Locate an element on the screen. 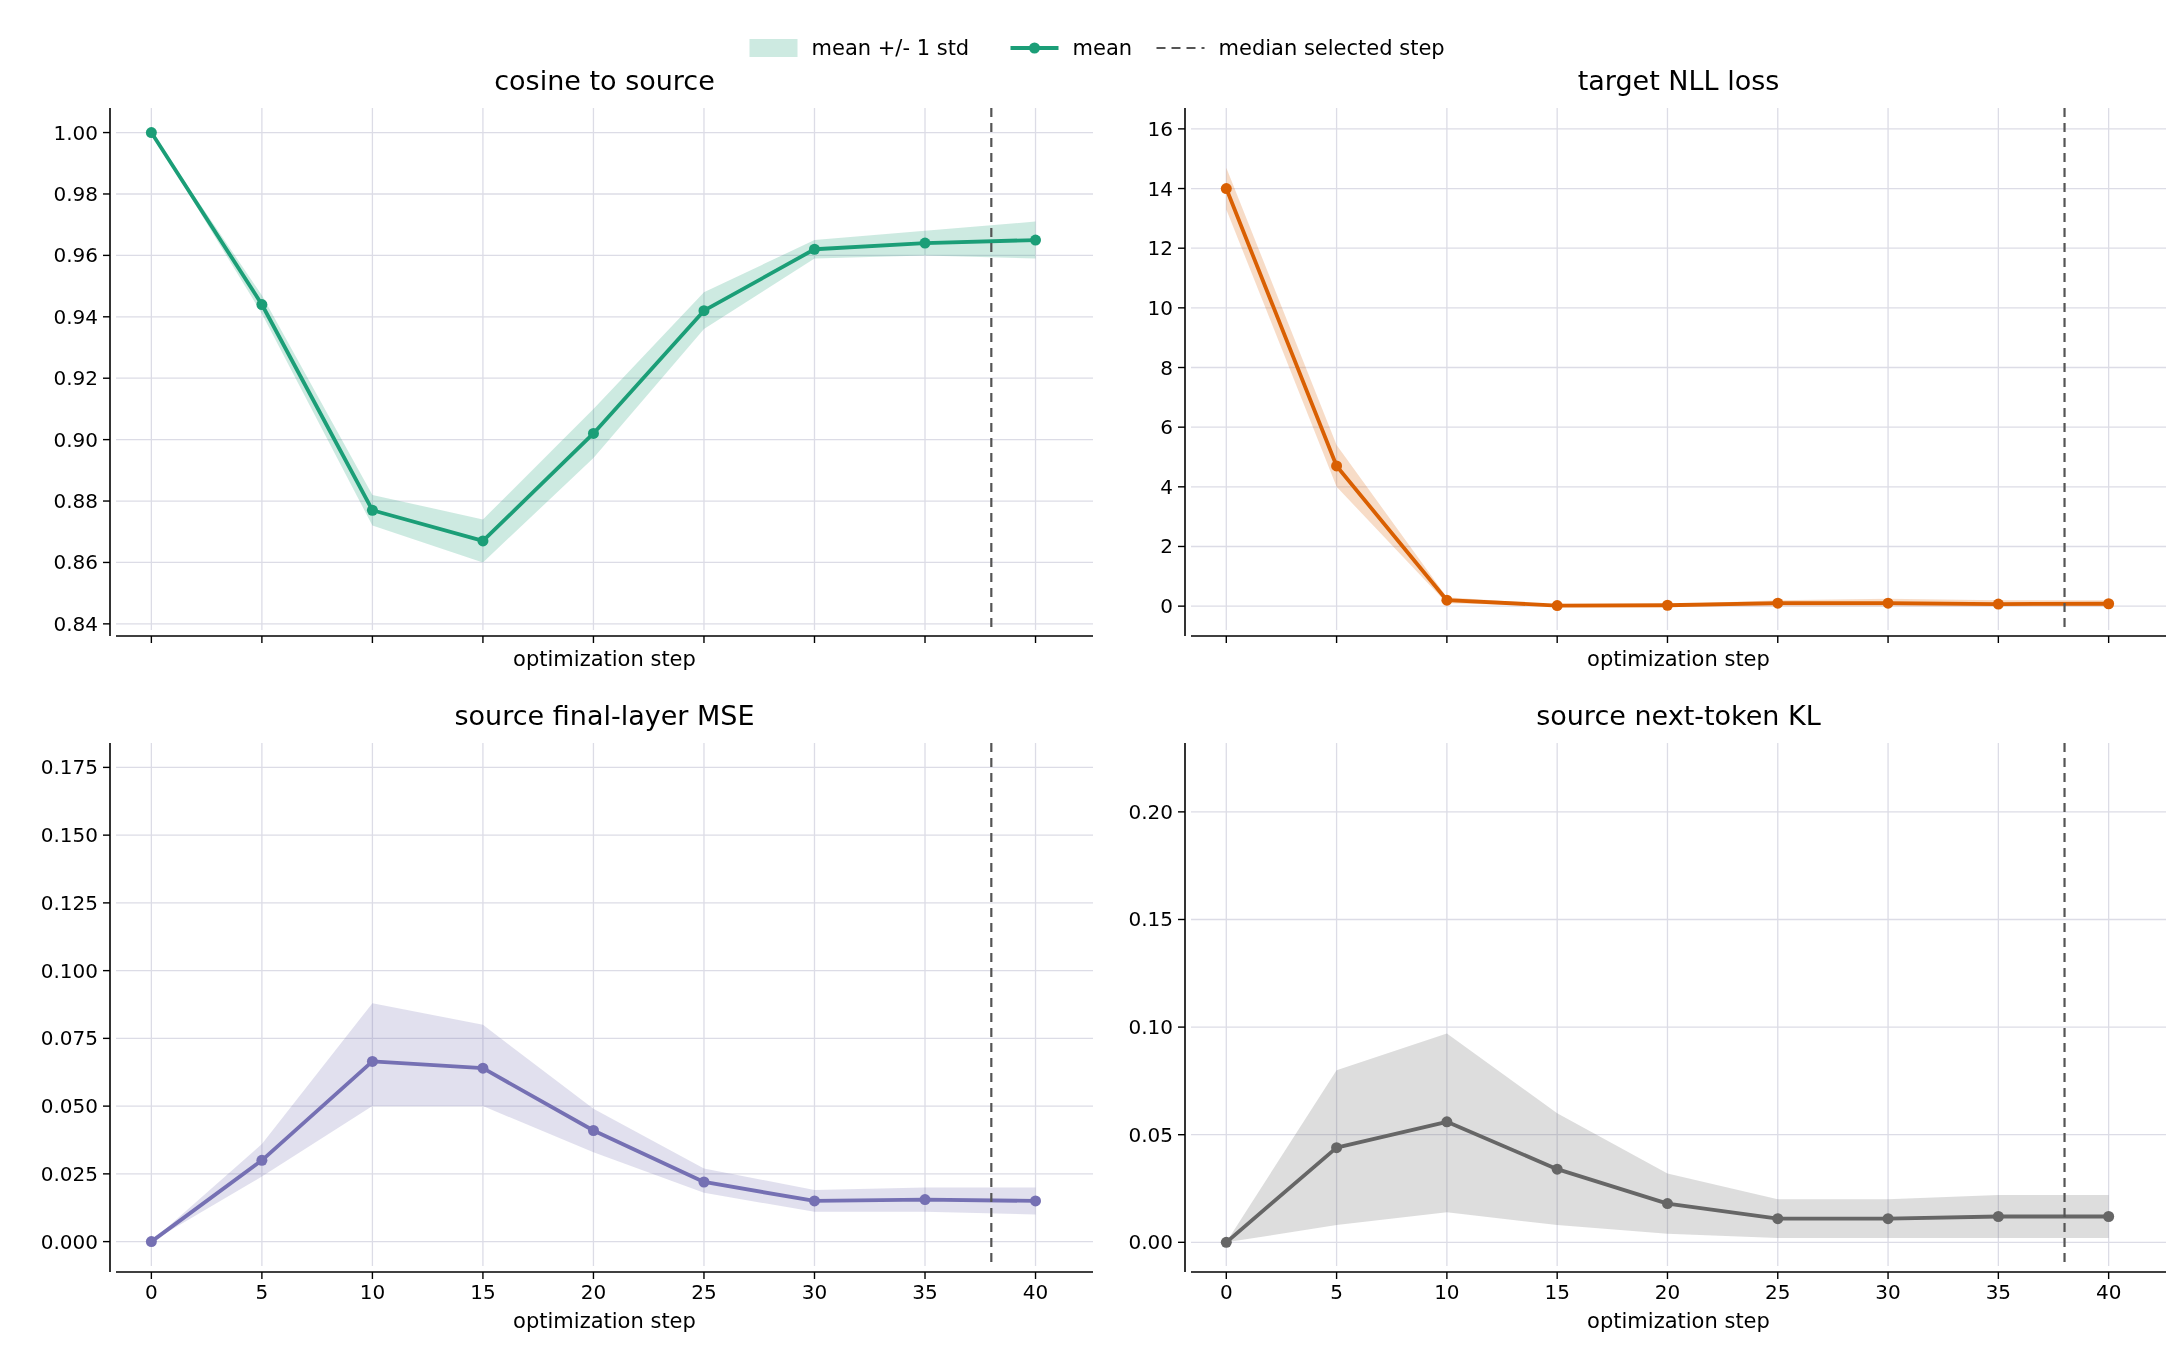 This screenshot has width=2178, height=1352. y-tick-label: 0.84 is located at coordinates (75, 623).